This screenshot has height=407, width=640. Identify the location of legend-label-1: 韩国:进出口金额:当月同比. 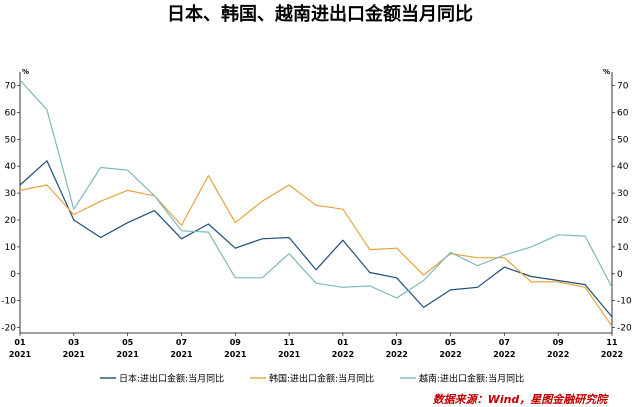
(321, 379).